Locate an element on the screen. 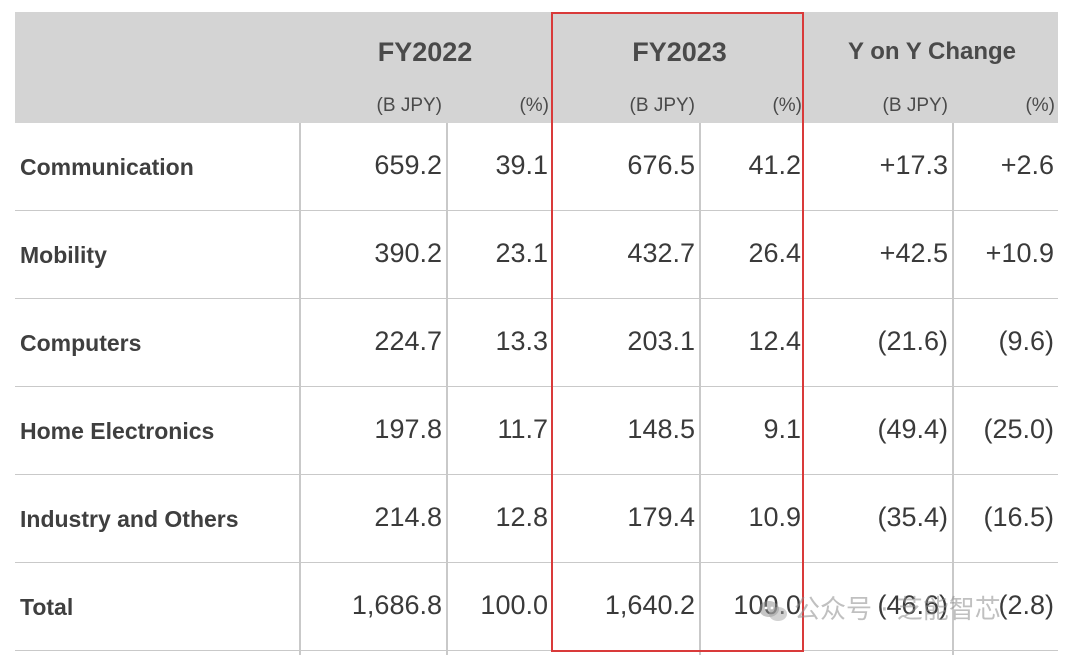 This screenshot has width=1080, height=658. unit-fy2022-pct: (%) is located at coordinates (534, 105).